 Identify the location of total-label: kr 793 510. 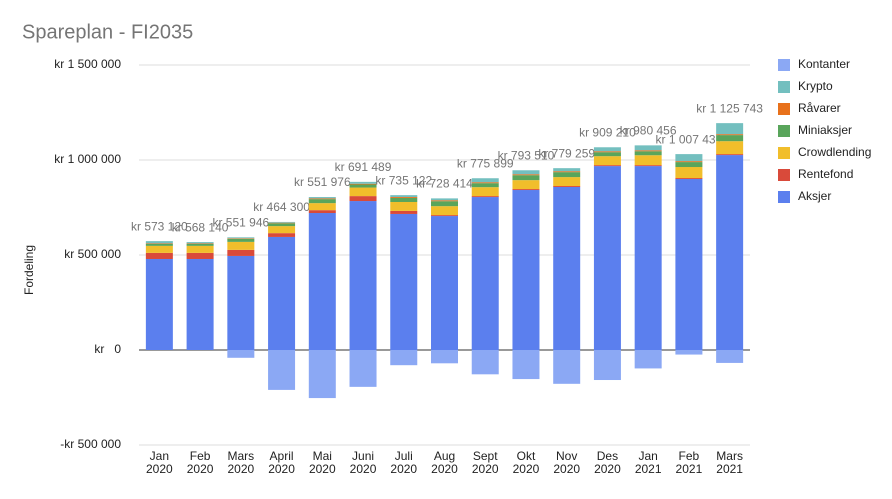
(526, 155).